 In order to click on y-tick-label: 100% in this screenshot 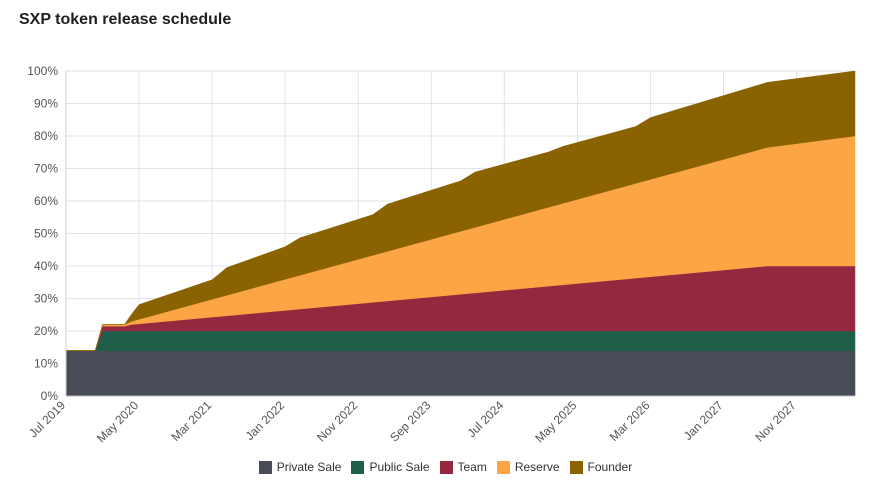, I will do `click(42, 71)`.